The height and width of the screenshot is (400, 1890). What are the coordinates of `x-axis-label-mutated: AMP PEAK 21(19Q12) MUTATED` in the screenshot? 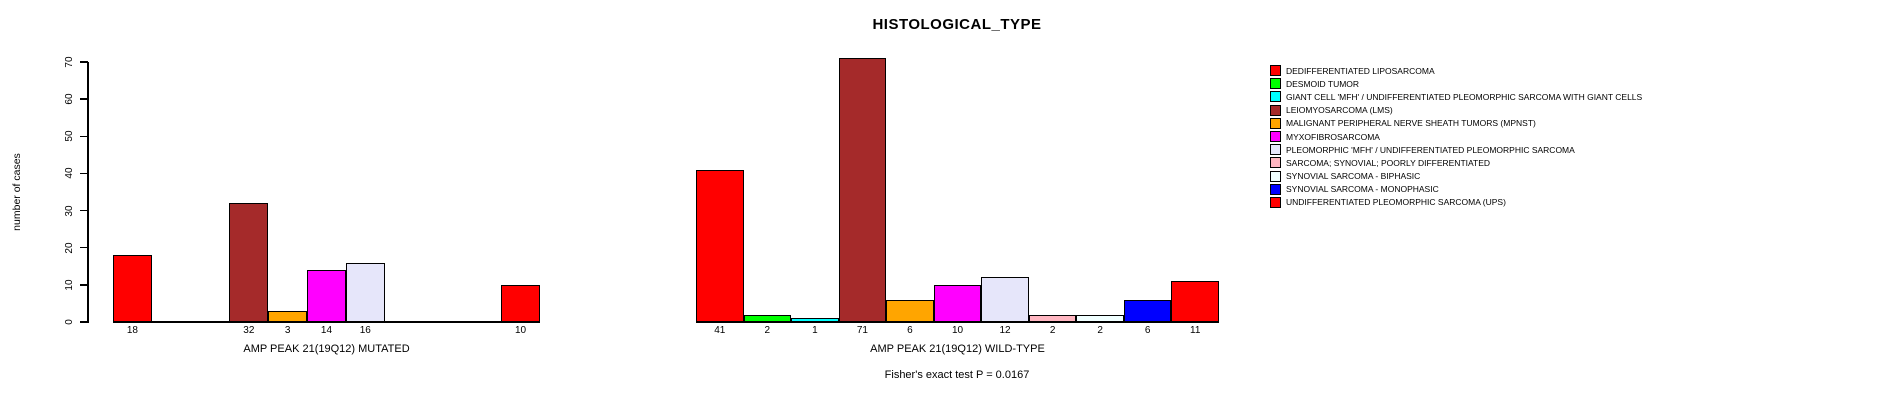 It's located at (326, 349).